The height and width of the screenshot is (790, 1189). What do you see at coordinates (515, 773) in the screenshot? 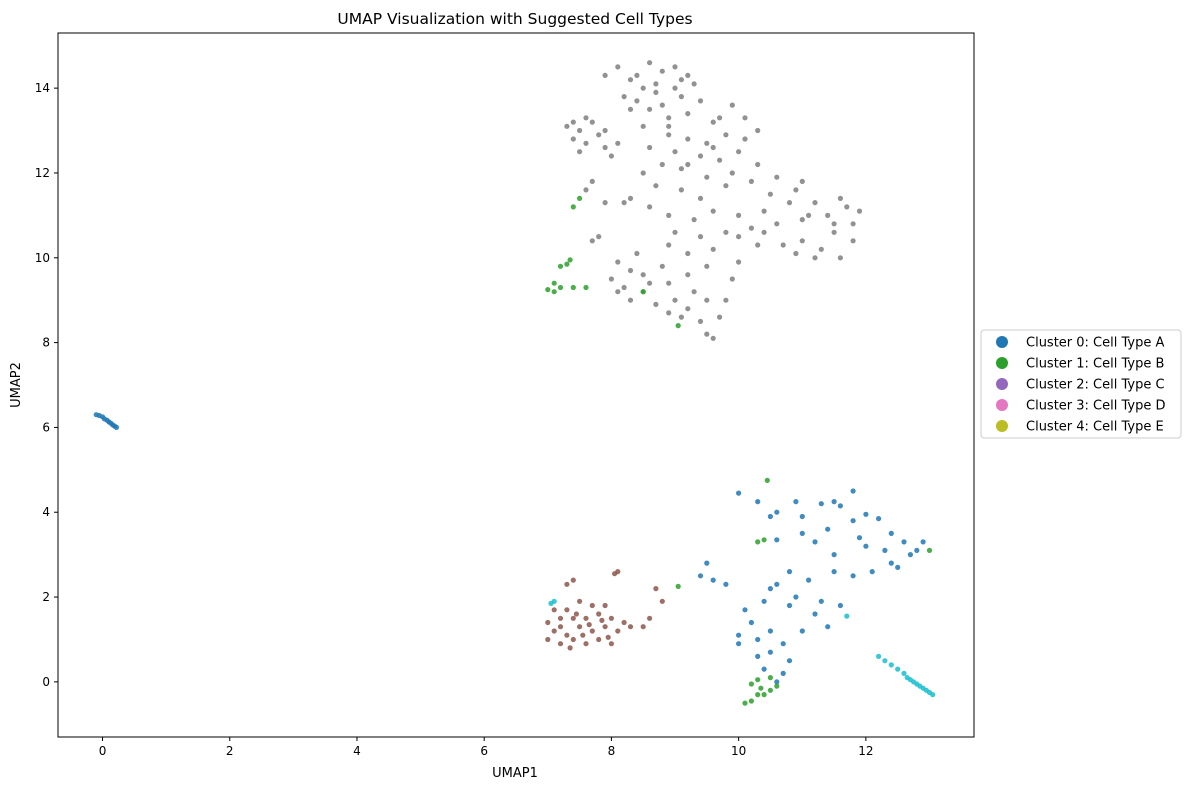
I see `x-axis-label: UMAP1` at bounding box center [515, 773].